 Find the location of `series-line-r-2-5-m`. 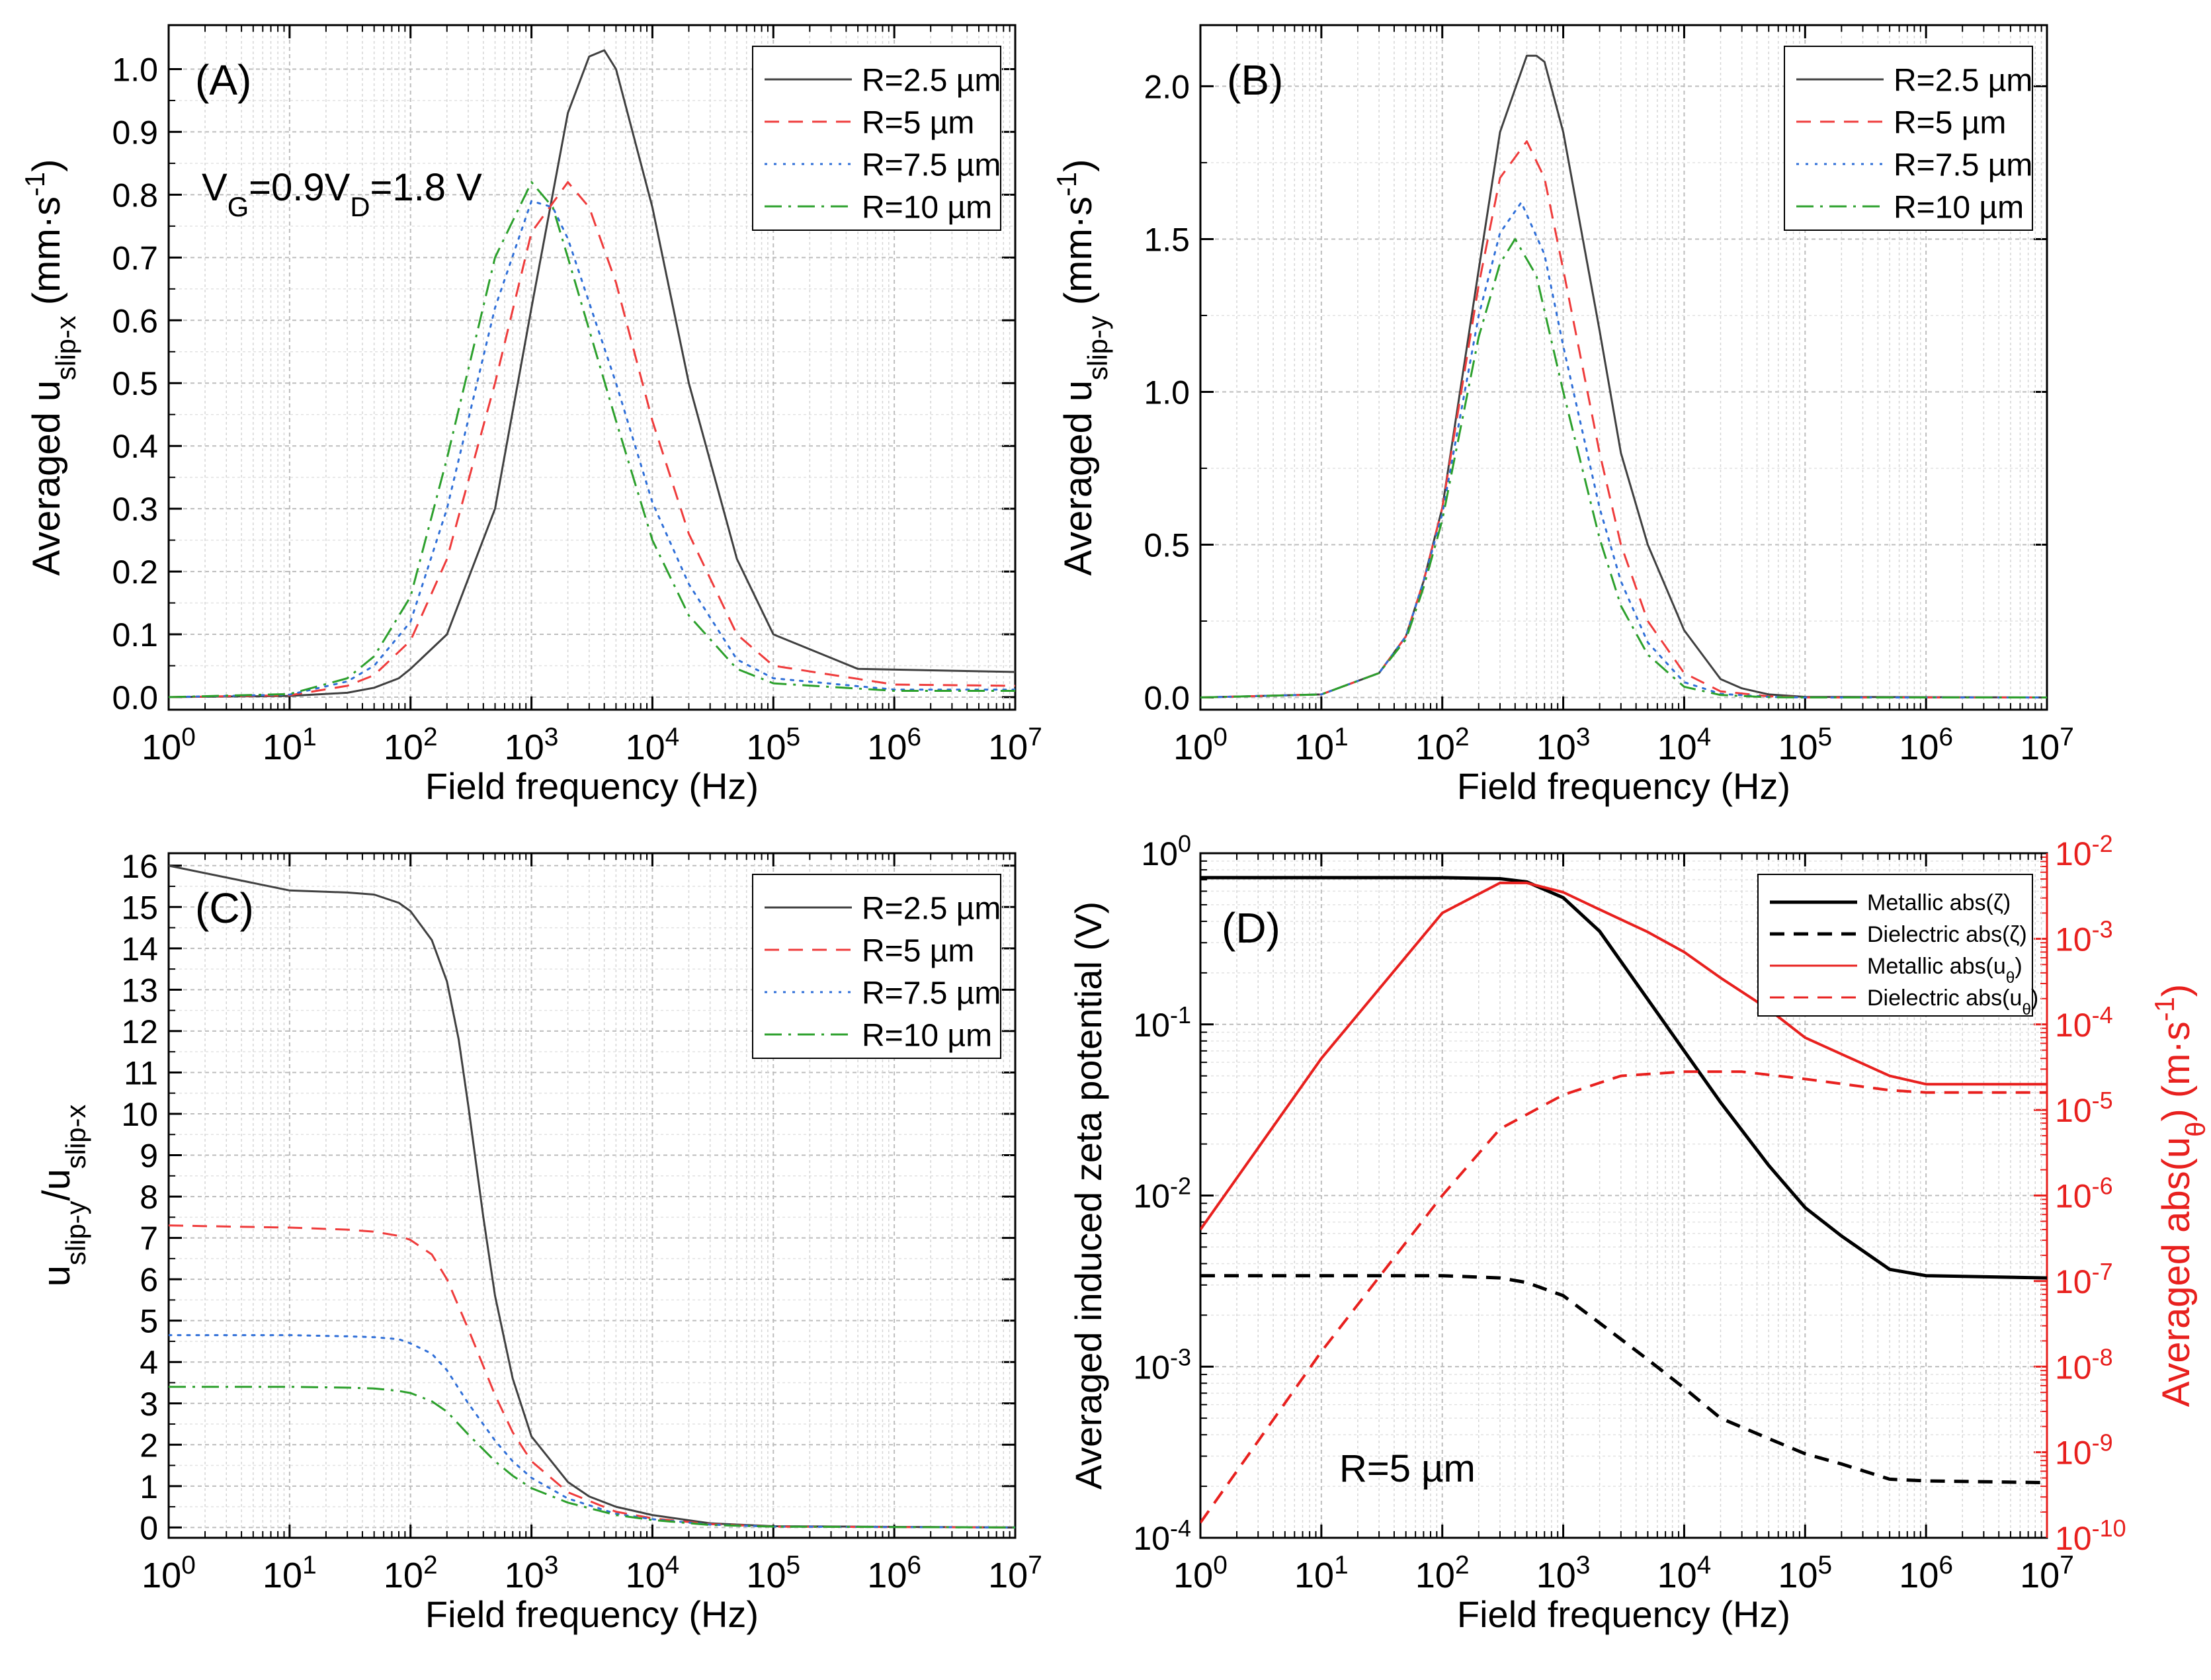

series-line-r-2-5-m is located at coordinates (592, 373).